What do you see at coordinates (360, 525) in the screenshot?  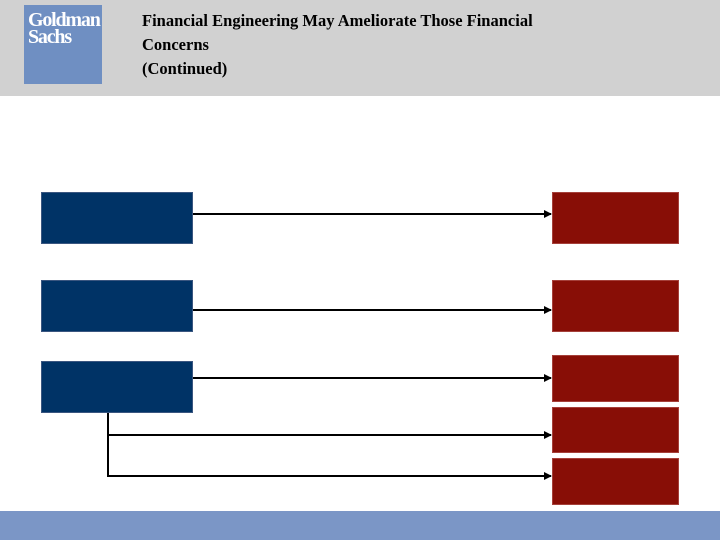 I see `footer-bar` at bounding box center [360, 525].